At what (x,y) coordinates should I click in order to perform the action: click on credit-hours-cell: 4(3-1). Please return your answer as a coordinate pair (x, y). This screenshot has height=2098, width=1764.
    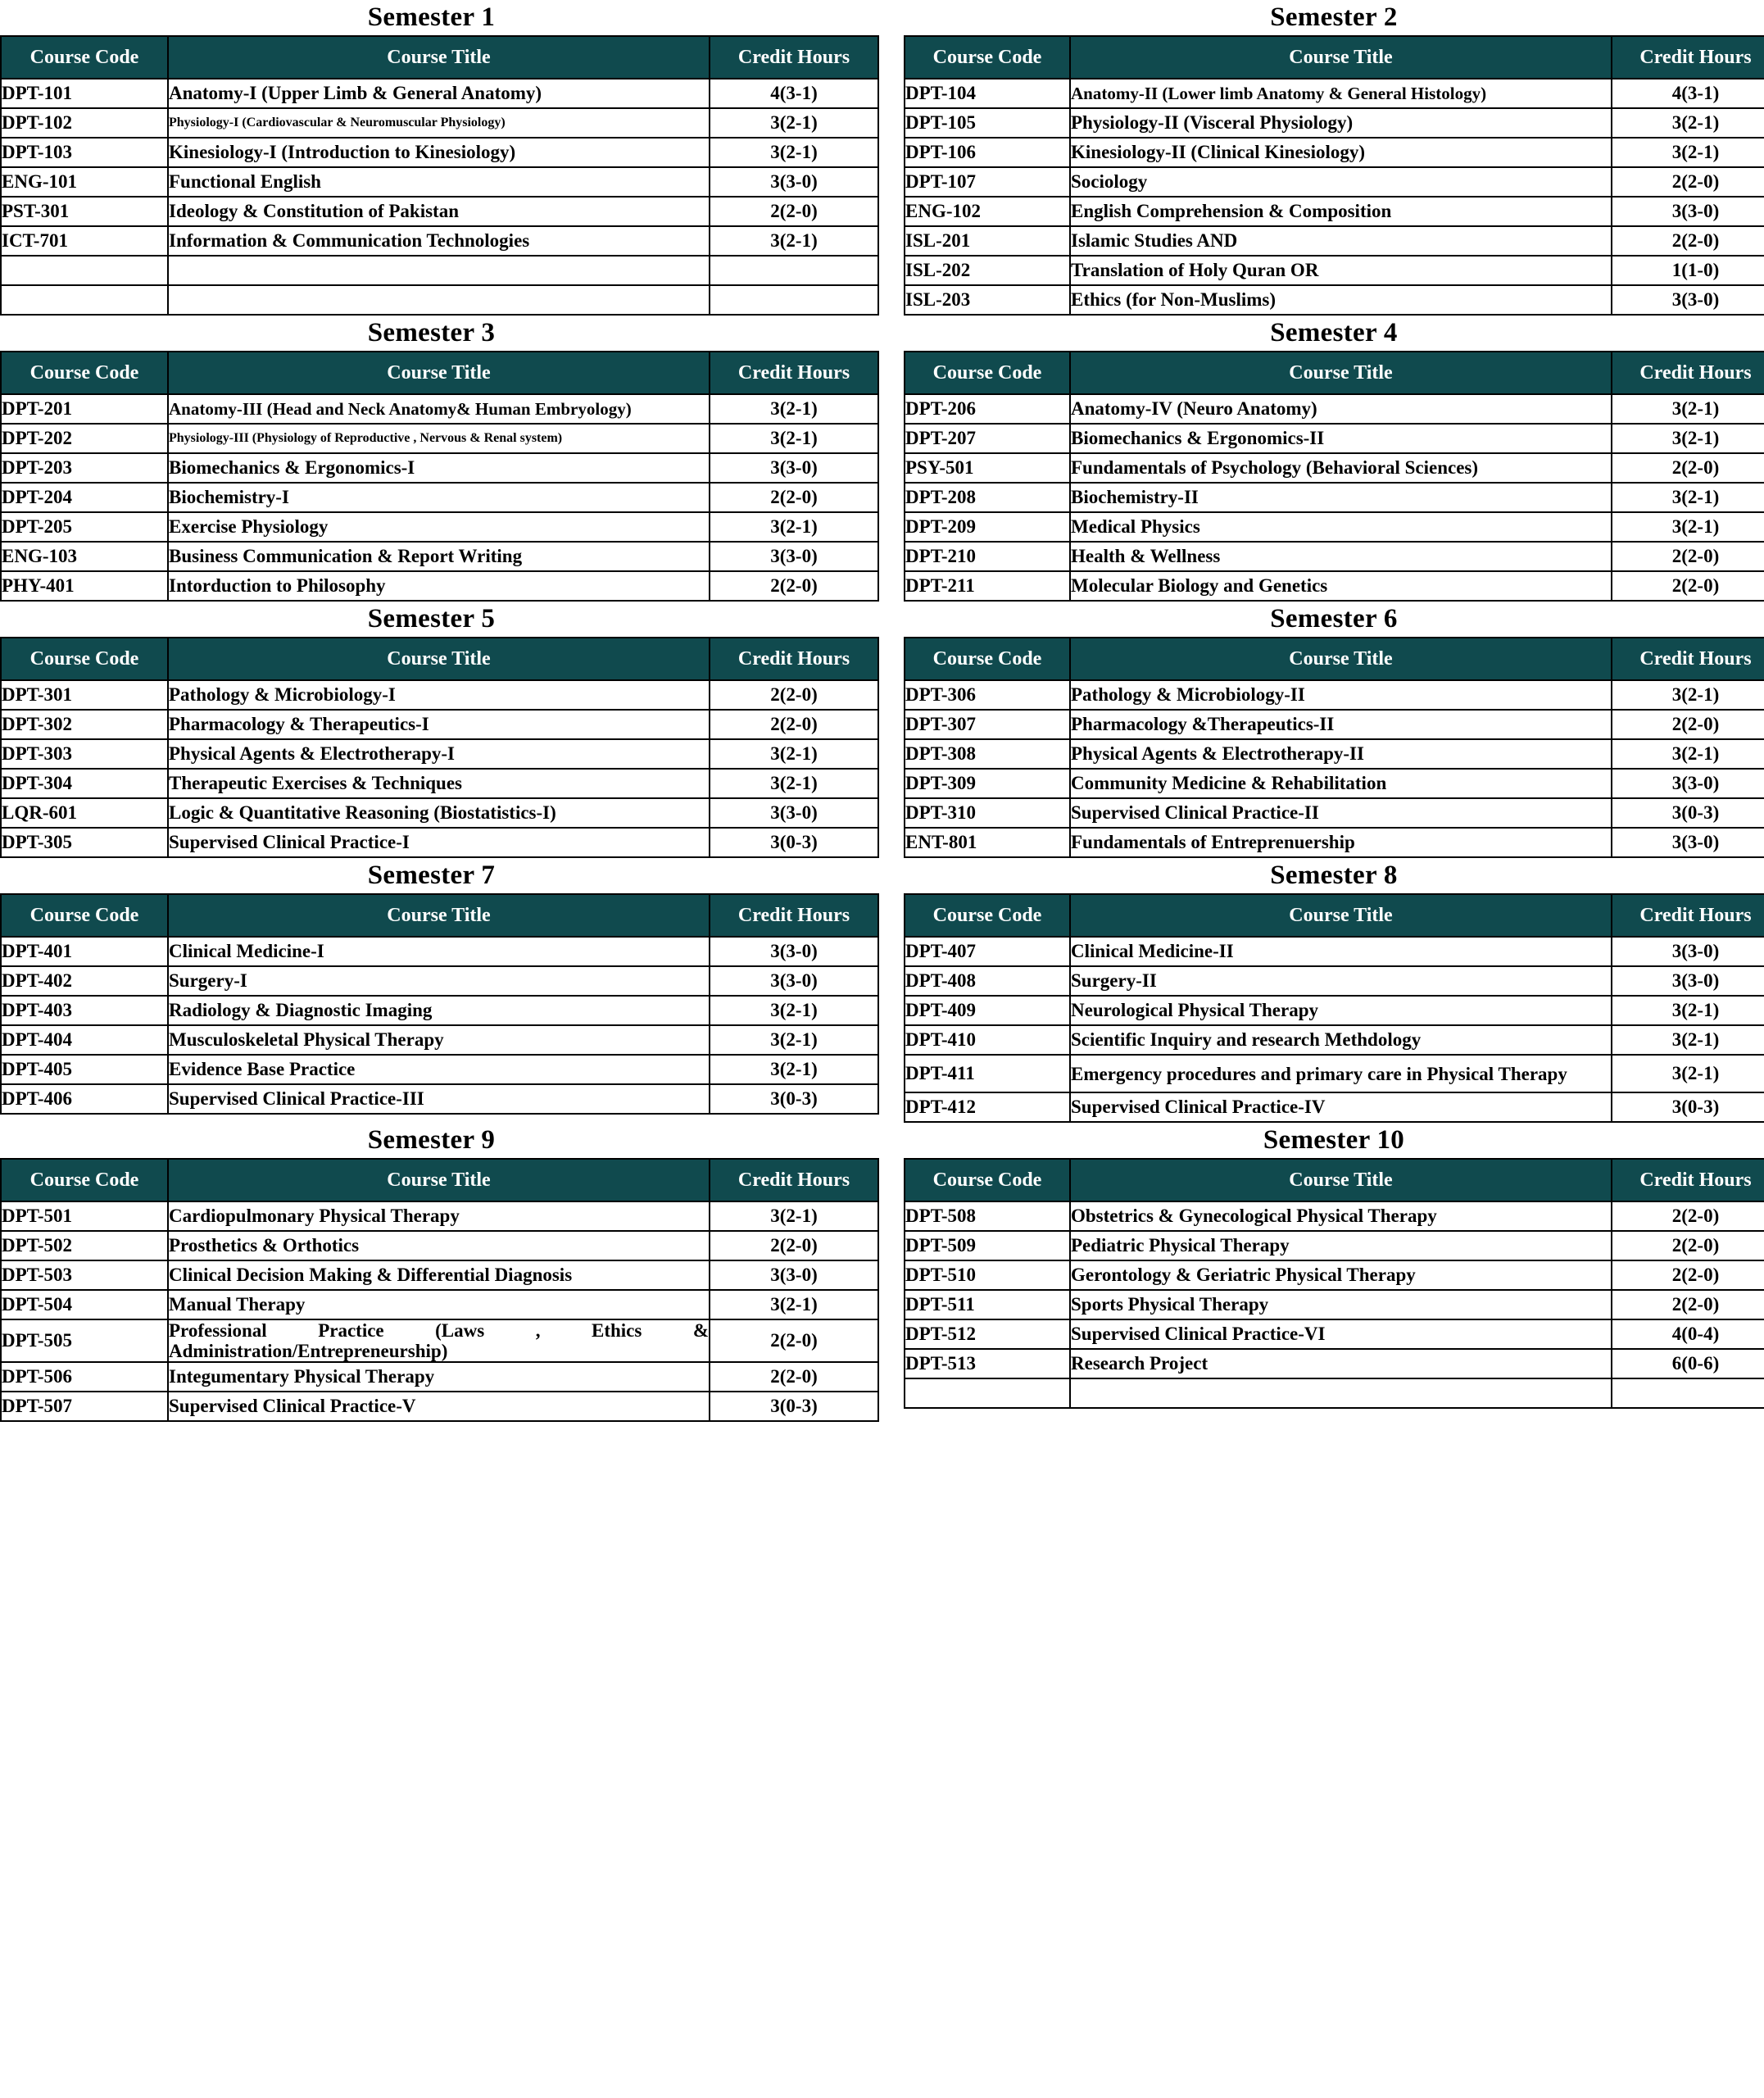
    Looking at the image, I should click on (1687, 94).